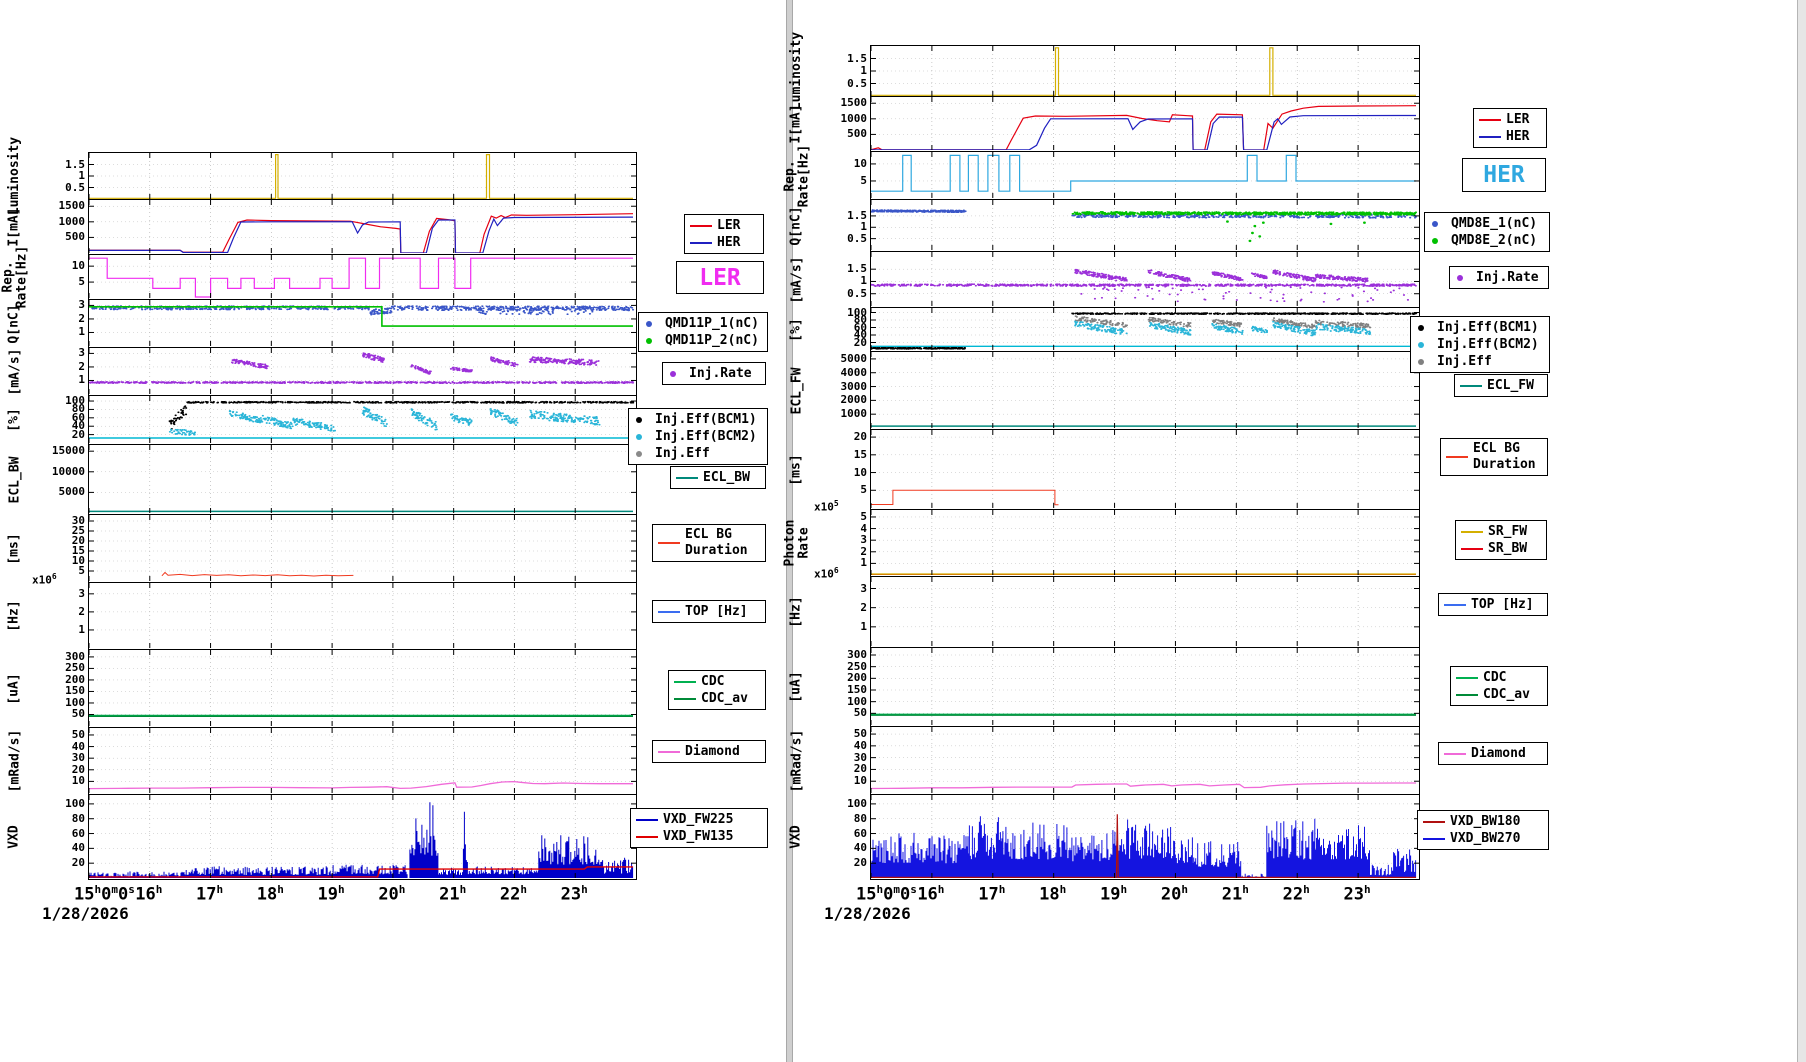 The image size is (1806, 1062). Describe the element at coordinates (15, 227) in the screenshot. I see `left-beam-current-ylabel: I[mA]` at that location.